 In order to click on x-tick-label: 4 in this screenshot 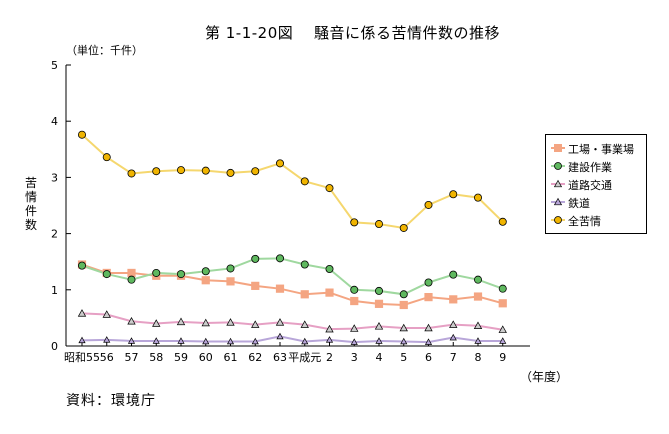, I will do `click(379, 357)`.